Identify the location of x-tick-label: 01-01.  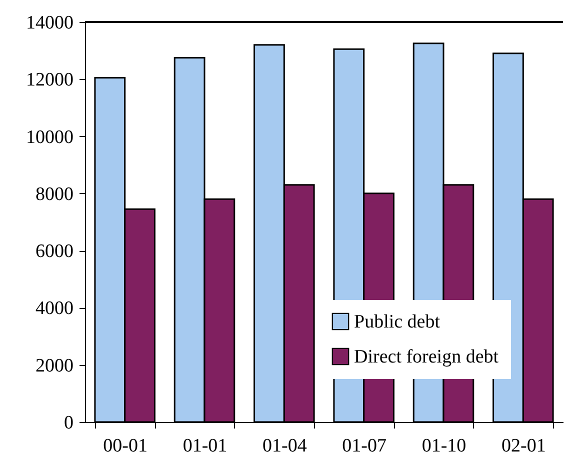
(205, 446).